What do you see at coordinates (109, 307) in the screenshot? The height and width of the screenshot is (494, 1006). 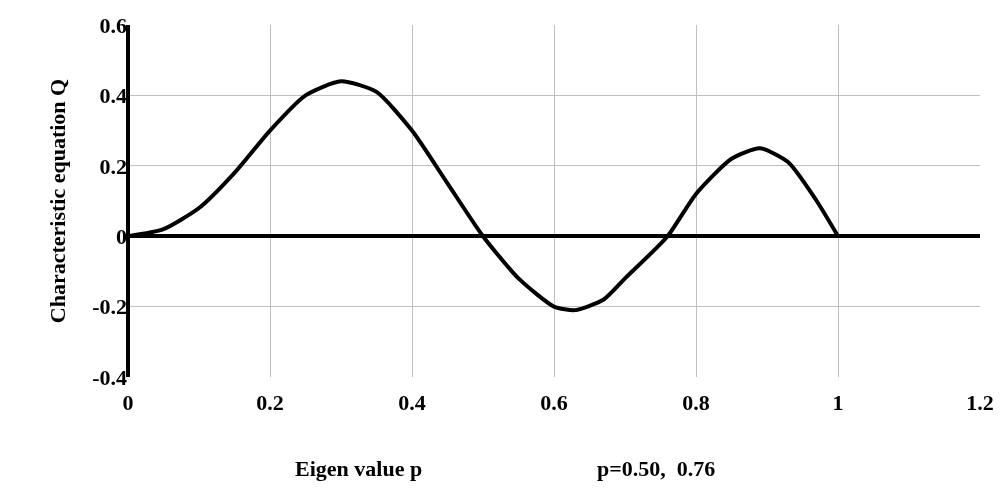 I see `y-tick-label: -0.2` at bounding box center [109, 307].